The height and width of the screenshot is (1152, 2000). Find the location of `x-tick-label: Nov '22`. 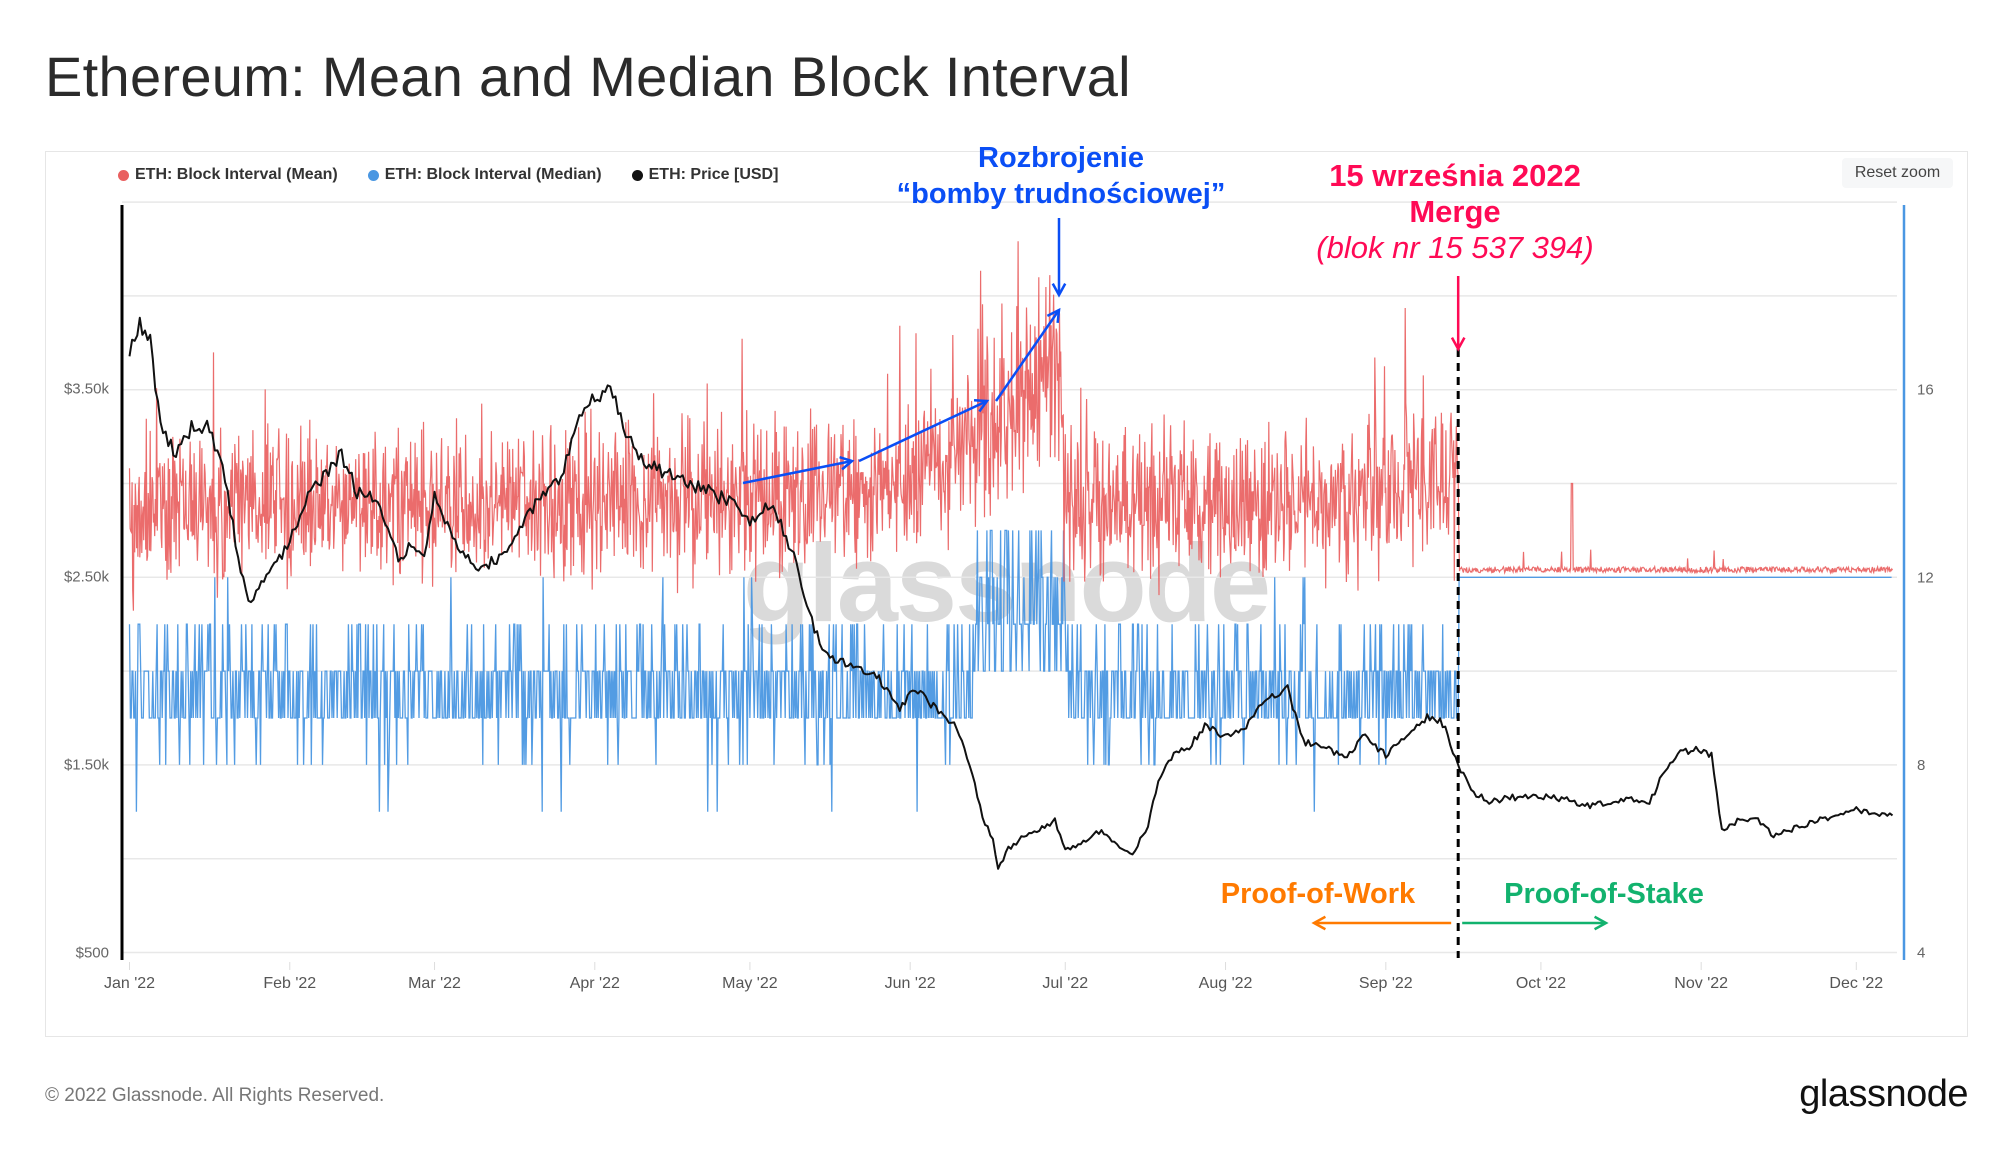

x-tick-label: Nov '22 is located at coordinates (1701, 983).